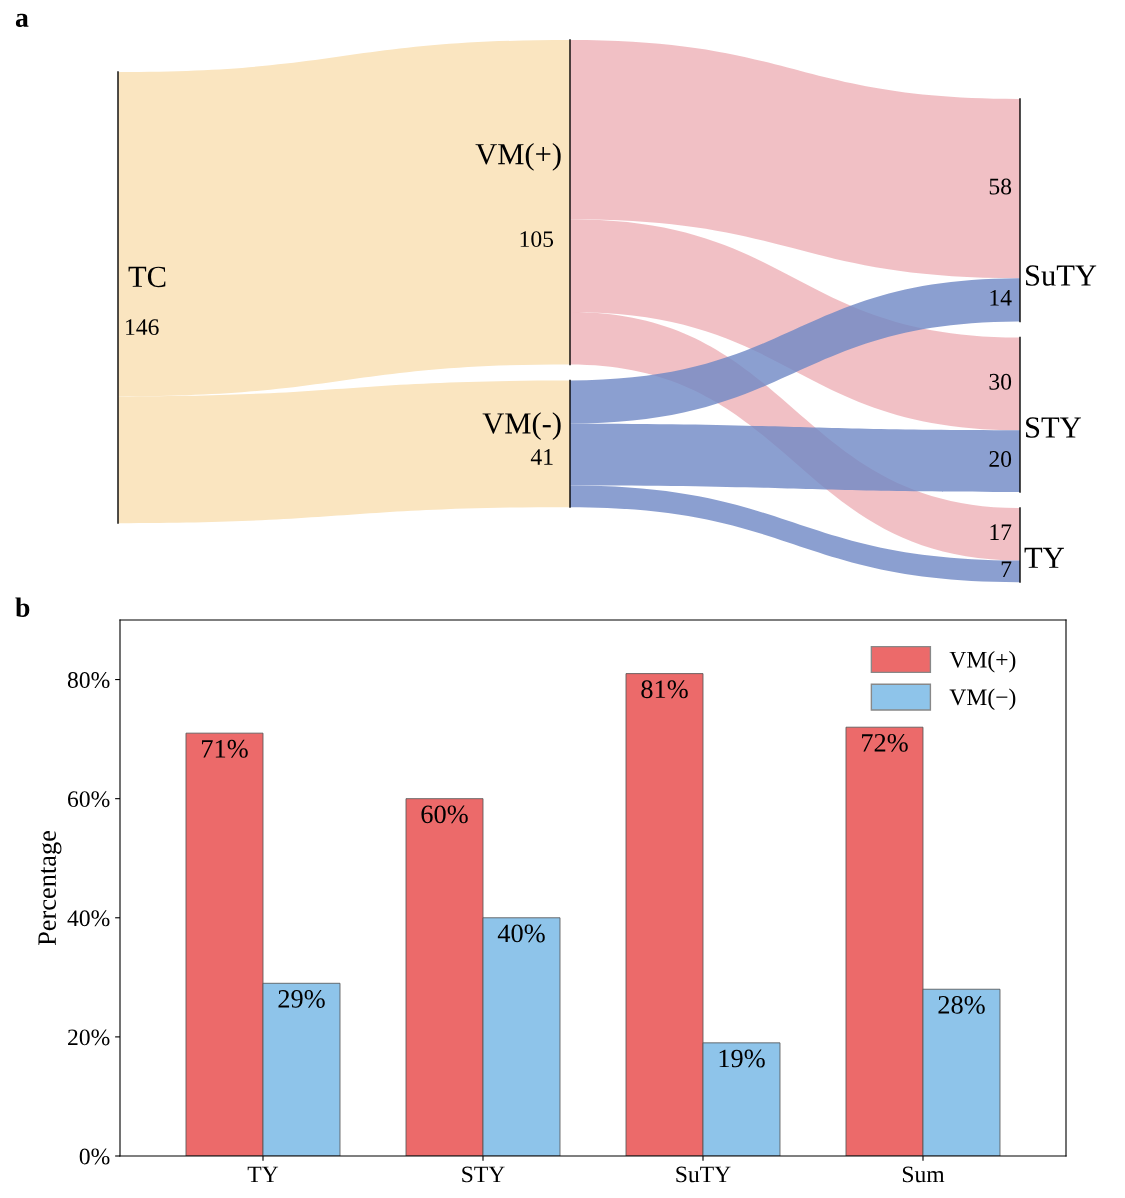 This screenshot has width=1125, height=1198. I want to click on data-label: 30, so click(1000, 381).